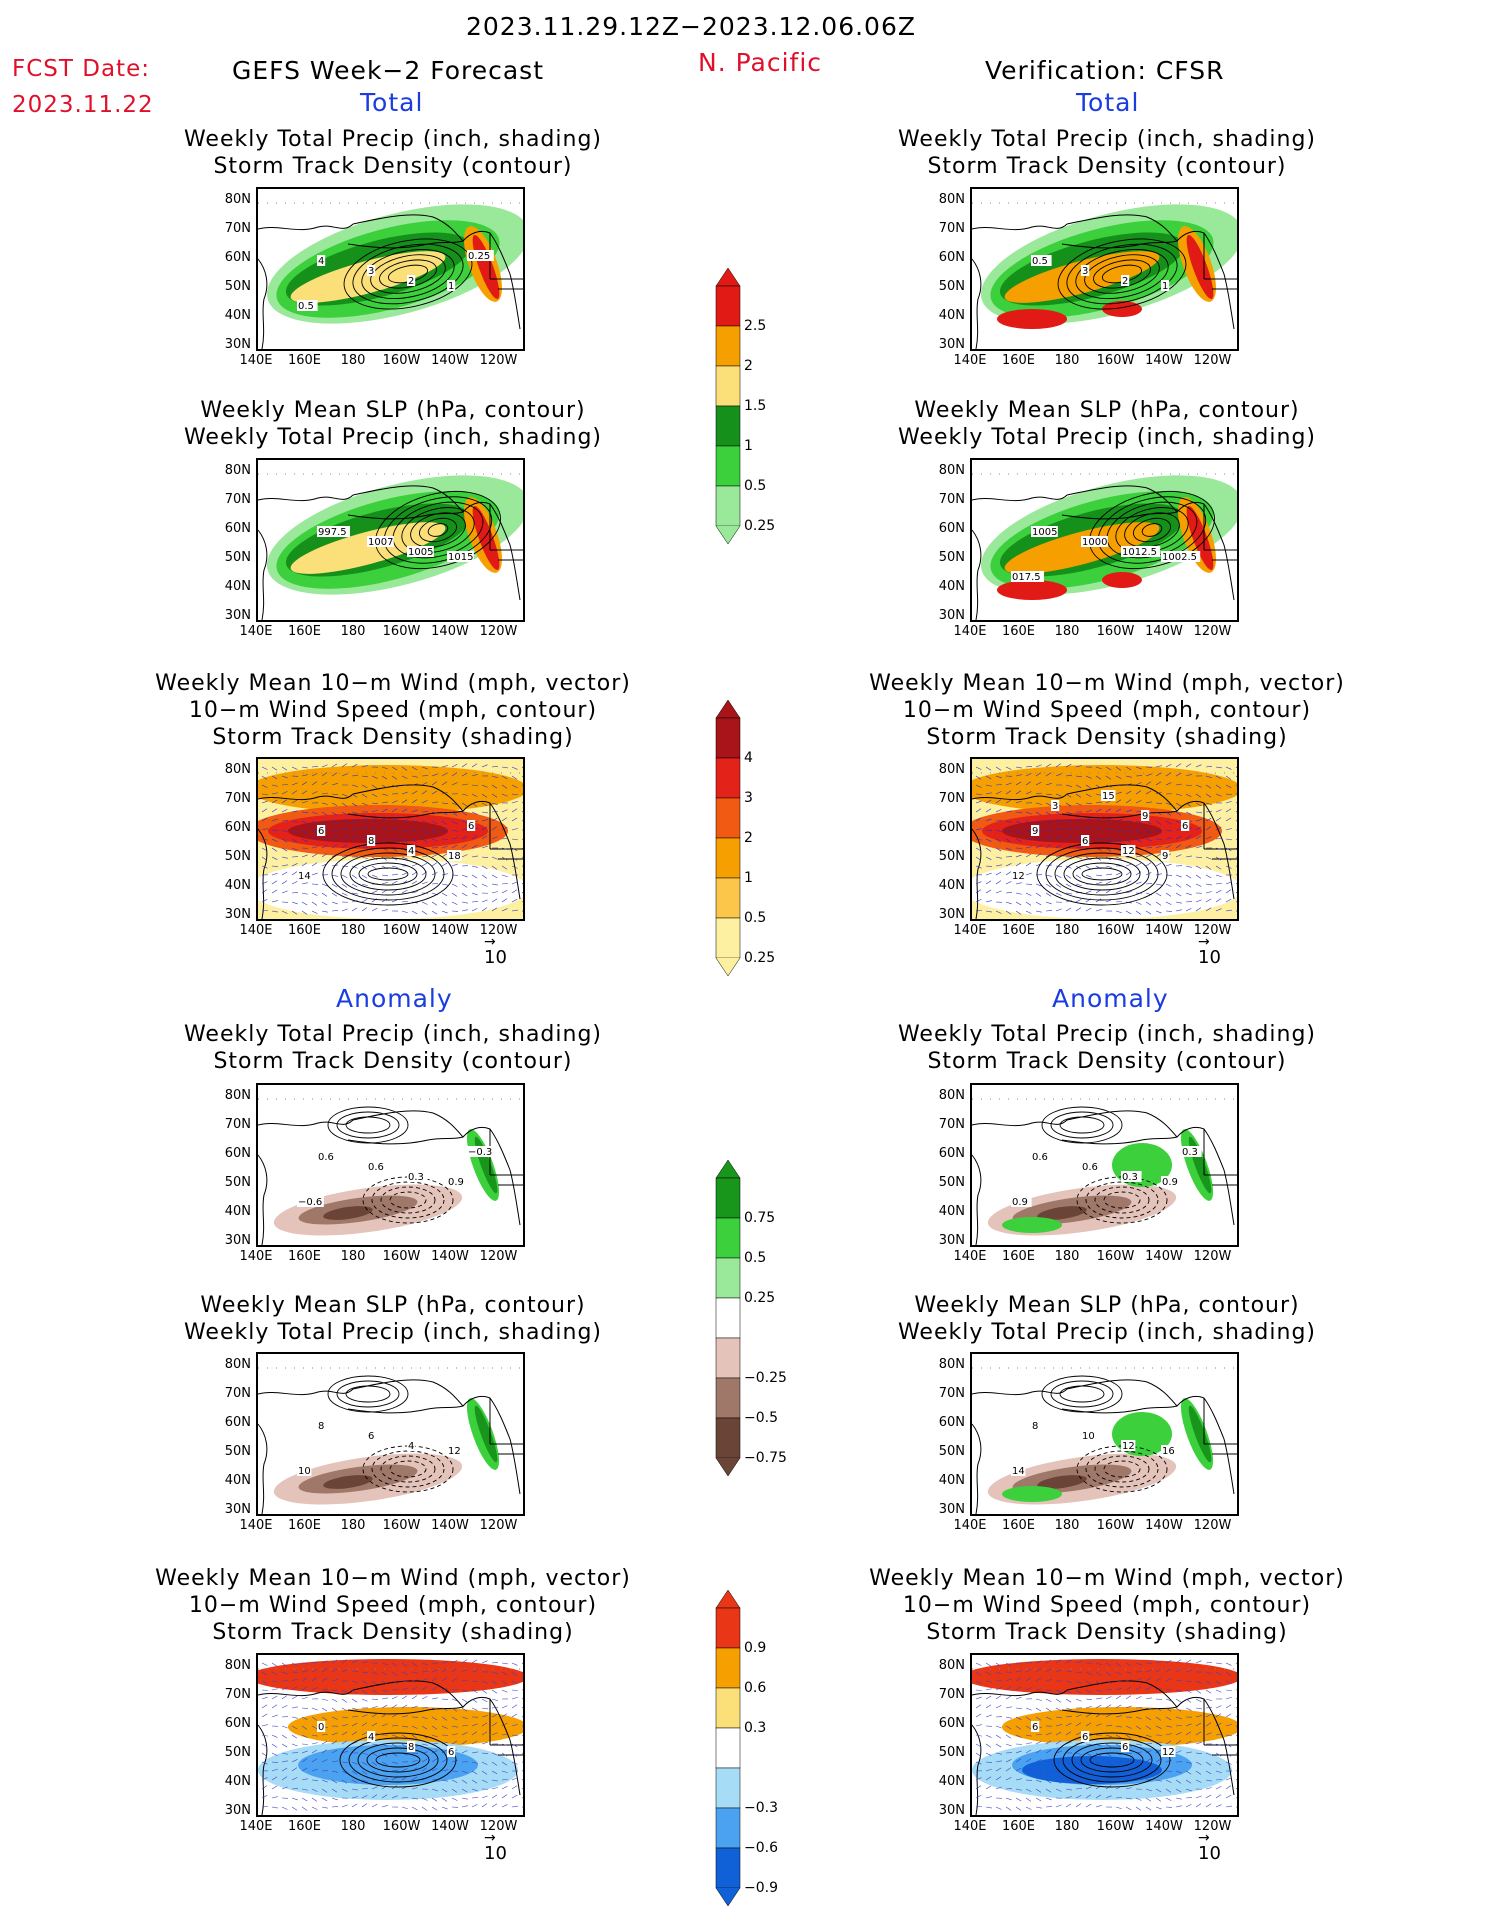 Image resolution: width=1487 pixels, height=1925 pixels. Describe the element at coordinates (326, 1157) in the screenshot. I see `contour-label: 0.6` at that location.